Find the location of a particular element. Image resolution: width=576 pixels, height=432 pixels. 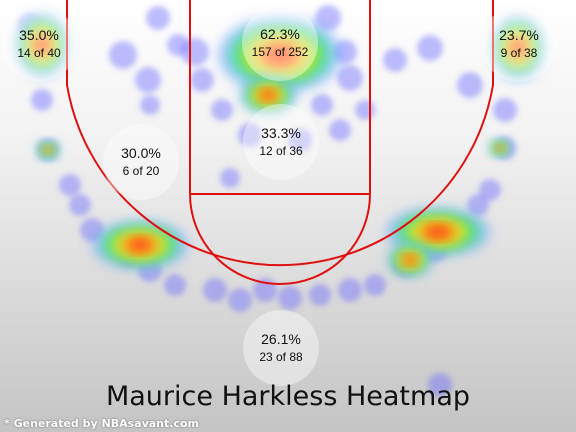

right-baseline-hot-blob is located at coordinates (500, 148).